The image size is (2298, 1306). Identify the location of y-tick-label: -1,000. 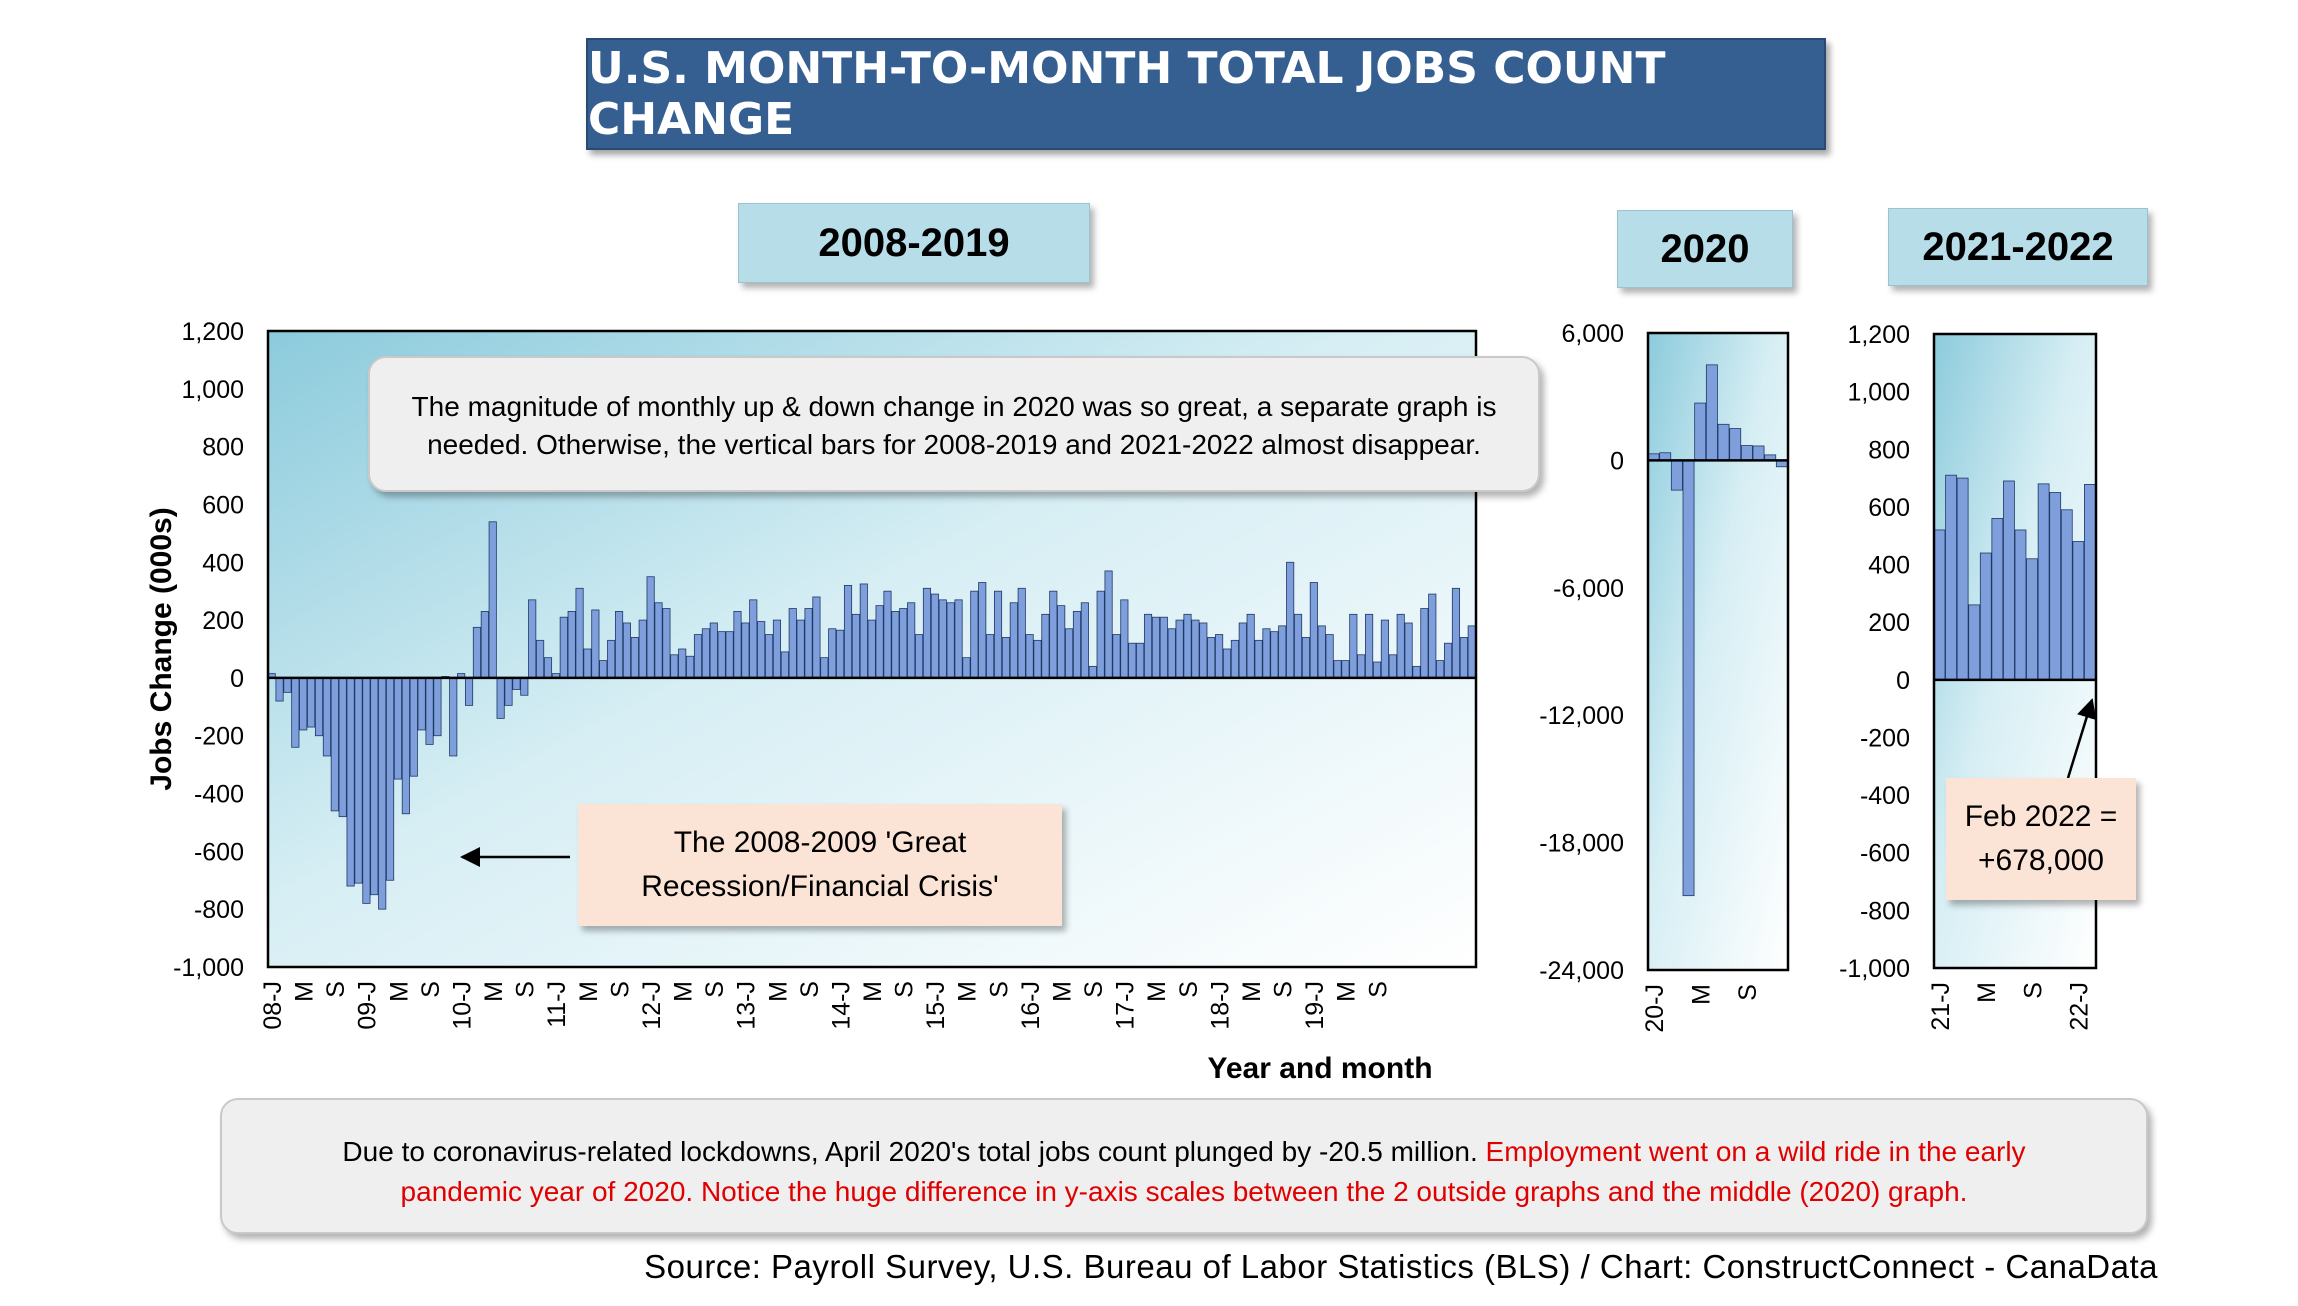
(1874, 969).